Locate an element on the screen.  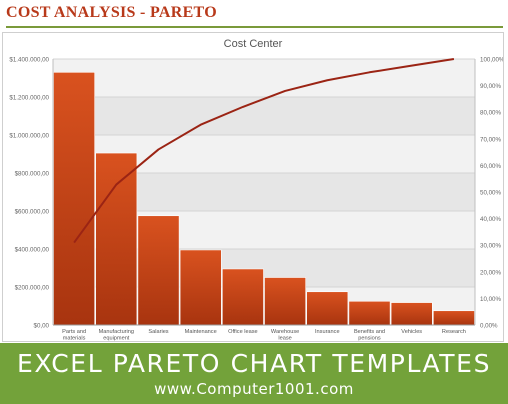
y2-tick-label: 90,00% is located at coordinates (490, 86).